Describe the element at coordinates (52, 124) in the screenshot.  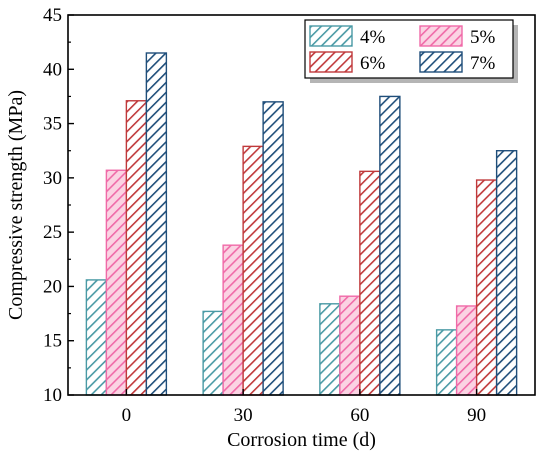
I see `y-tick-label: 35` at that location.